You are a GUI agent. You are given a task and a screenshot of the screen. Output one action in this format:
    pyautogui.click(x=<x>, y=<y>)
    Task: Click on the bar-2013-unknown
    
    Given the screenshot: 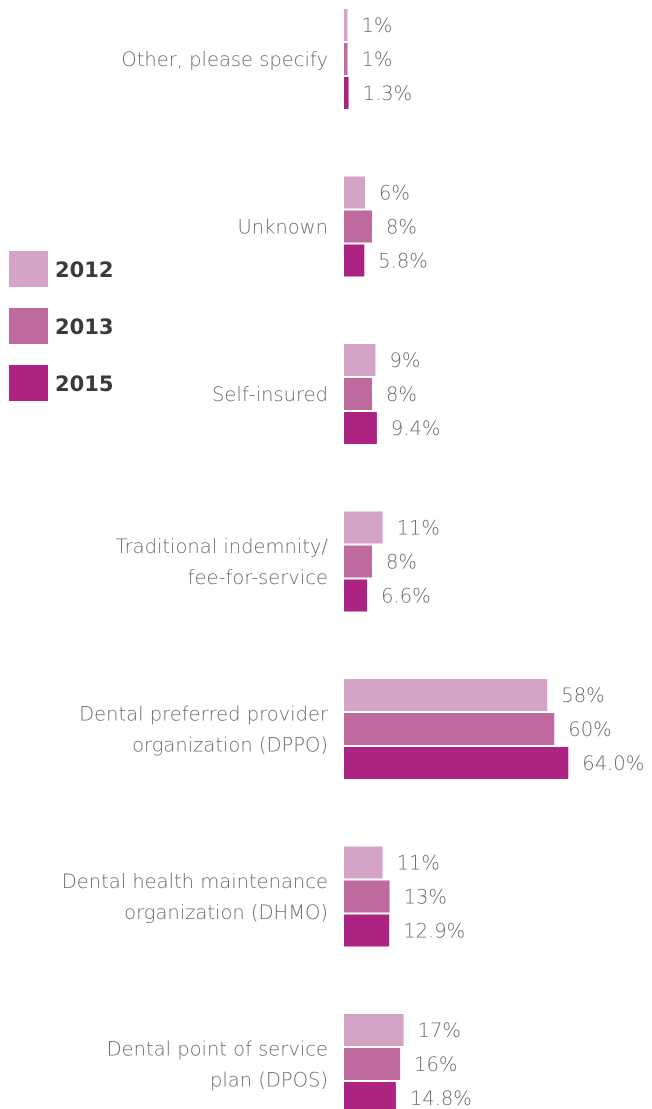 What is the action you would take?
    pyautogui.click(x=358, y=226)
    